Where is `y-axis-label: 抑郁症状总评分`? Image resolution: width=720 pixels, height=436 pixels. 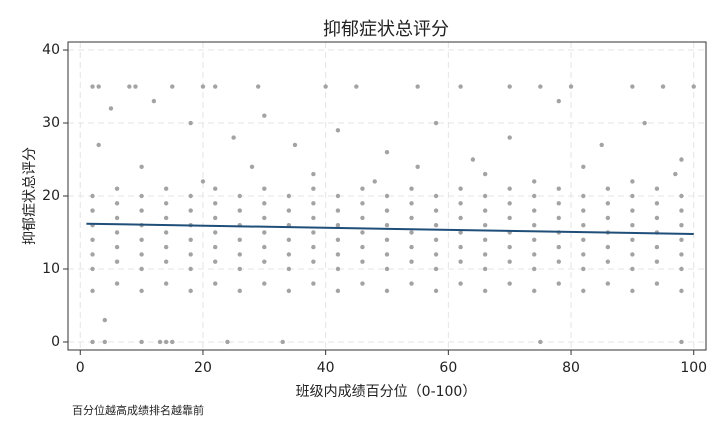
y-axis-label: 抑郁症状总评分 is located at coordinates (30, 196).